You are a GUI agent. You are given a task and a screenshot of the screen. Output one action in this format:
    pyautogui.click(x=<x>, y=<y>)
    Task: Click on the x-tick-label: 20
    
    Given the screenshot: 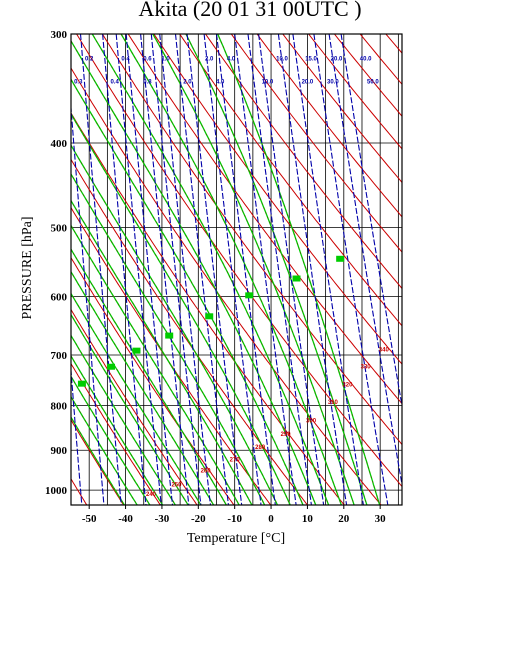 What is the action you would take?
    pyautogui.click(x=344, y=519)
    